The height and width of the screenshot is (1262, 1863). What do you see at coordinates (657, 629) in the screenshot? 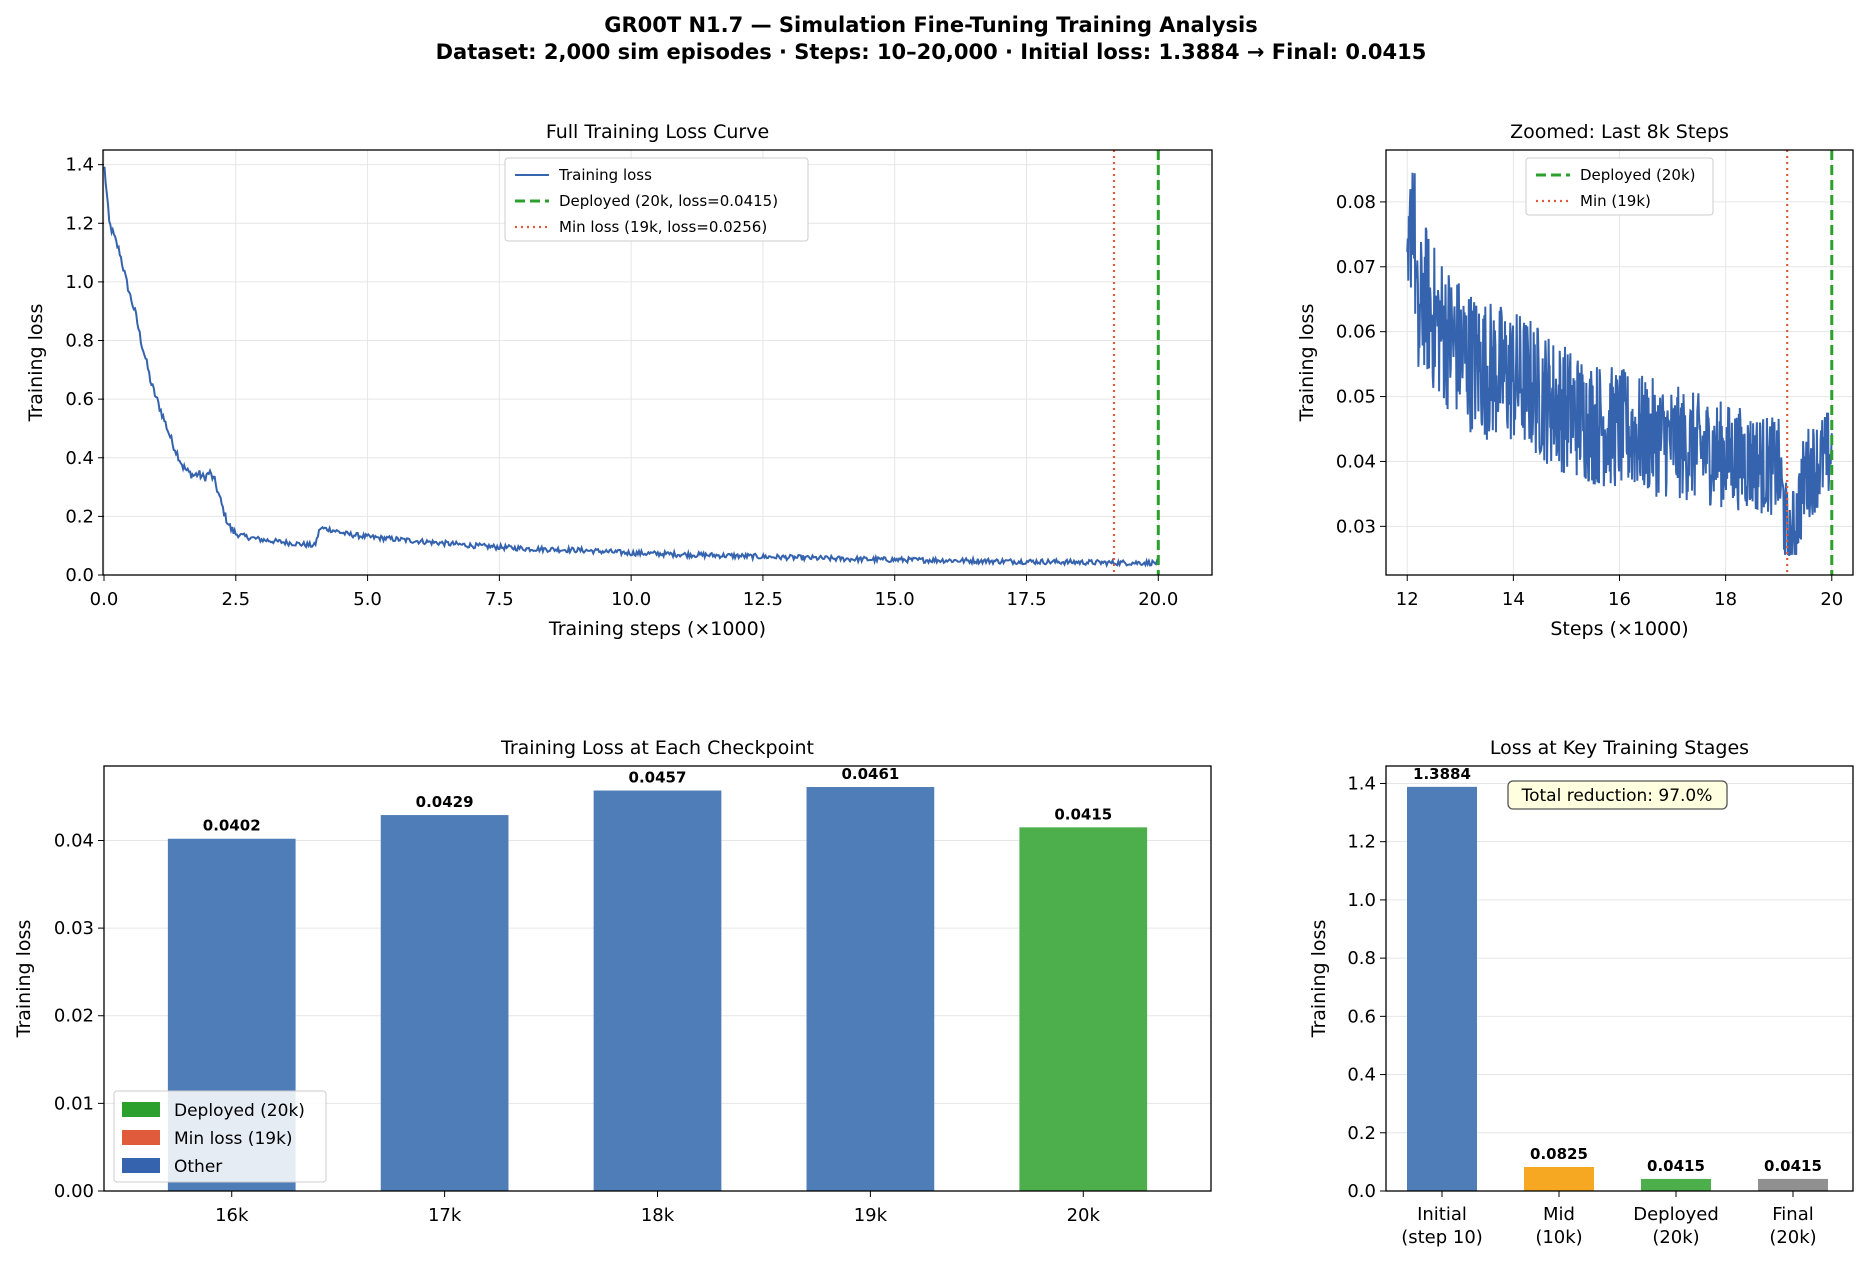
I see `x-axis-label: Training steps (×1000)` at bounding box center [657, 629].